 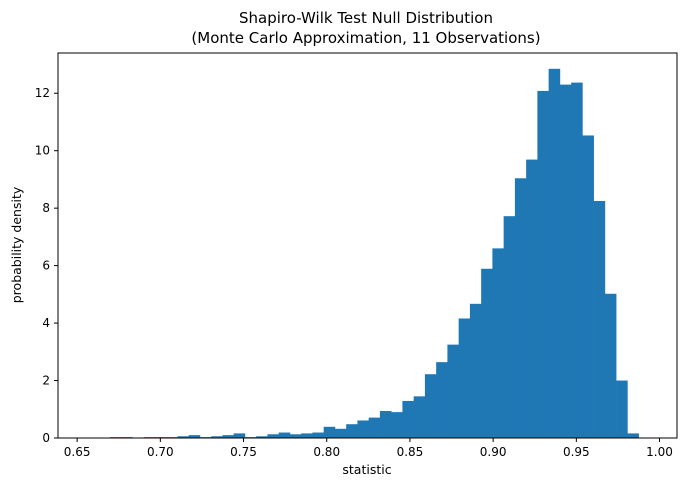 I want to click on x-tick-label: 0.90, so click(x=493, y=452).